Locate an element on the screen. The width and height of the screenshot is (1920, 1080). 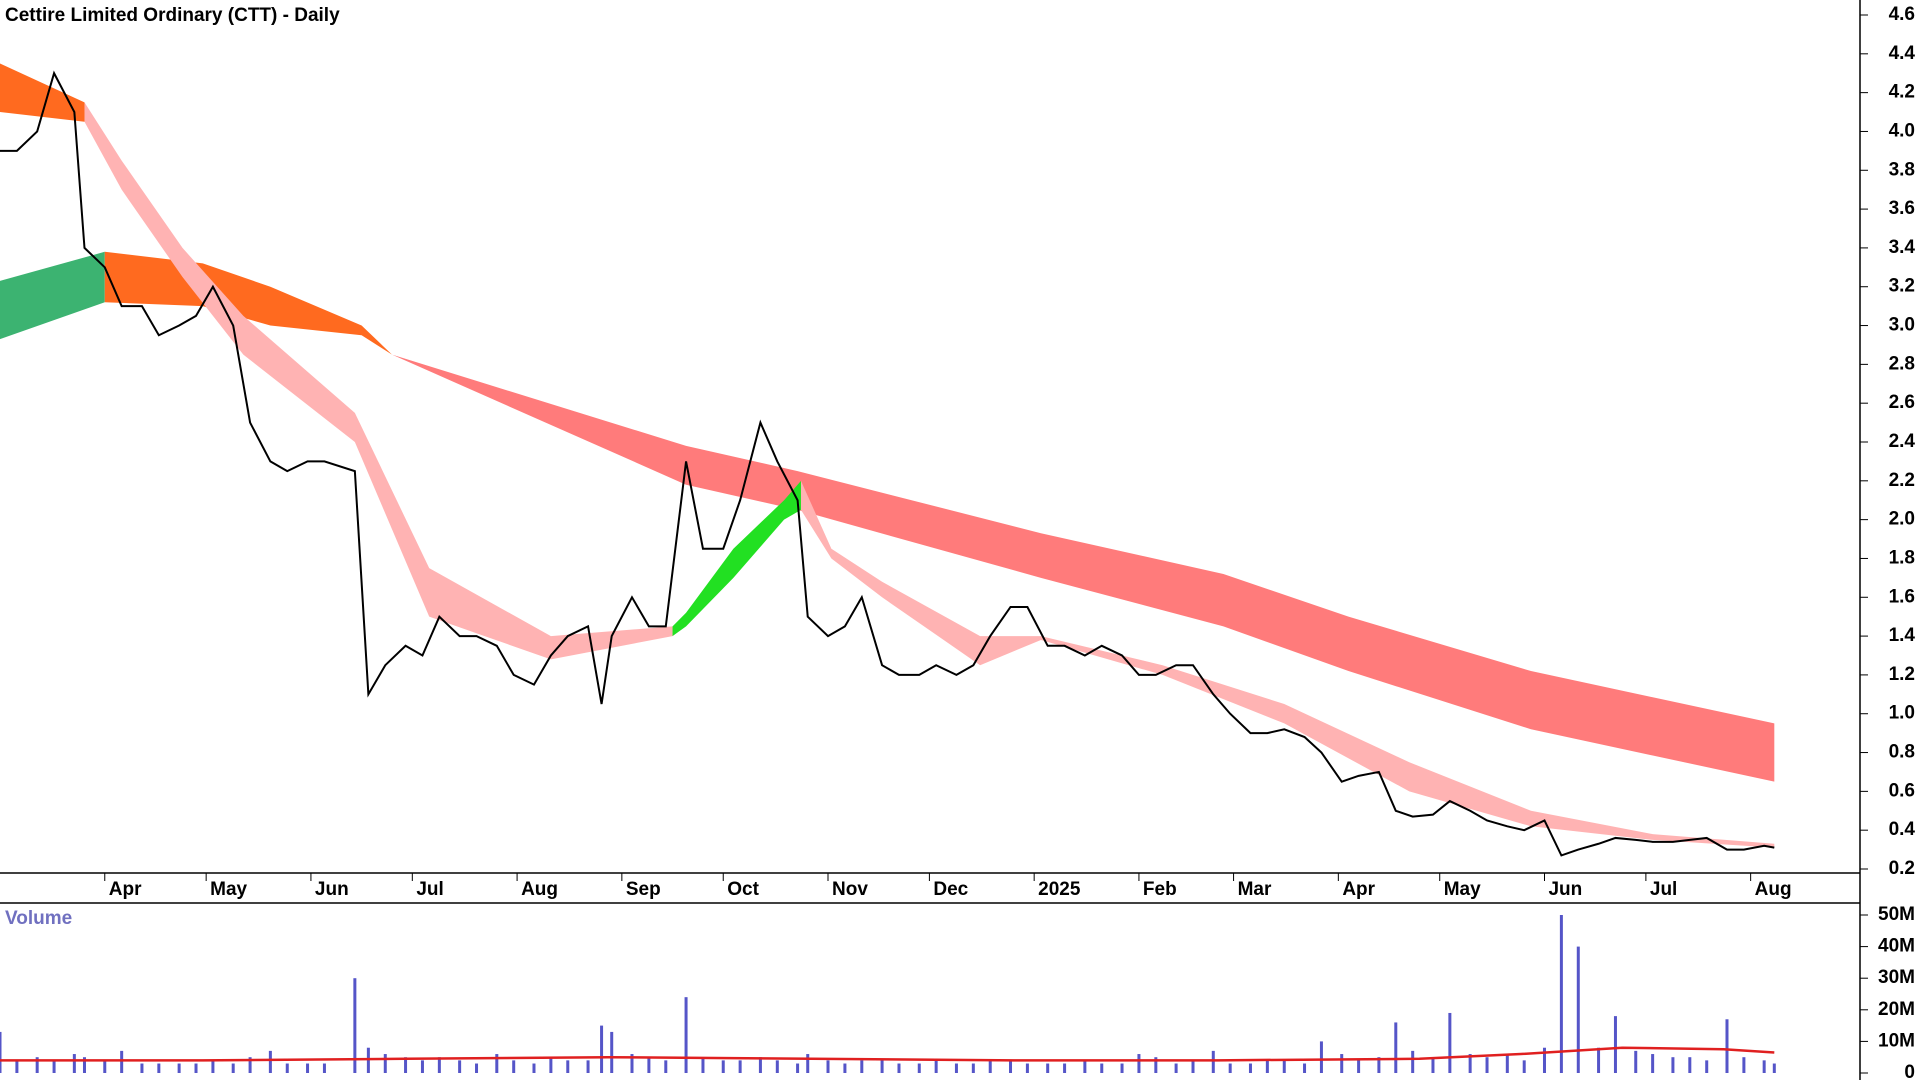
y-tick-label: 3.6 is located at coordinates (1902, 208).